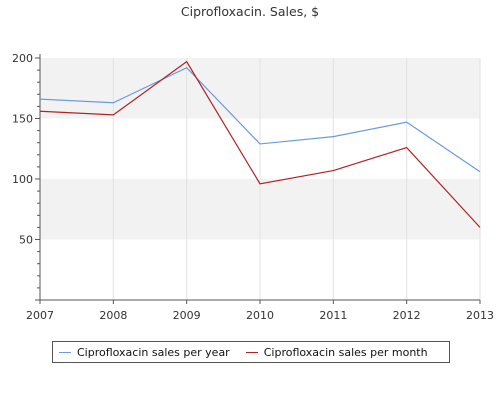 The width and height of the screenshot is (500, 400). Describe the element at coordinates (187, 315) in the screenshot. I see `x-tick-label-2009: 2009` at that location.